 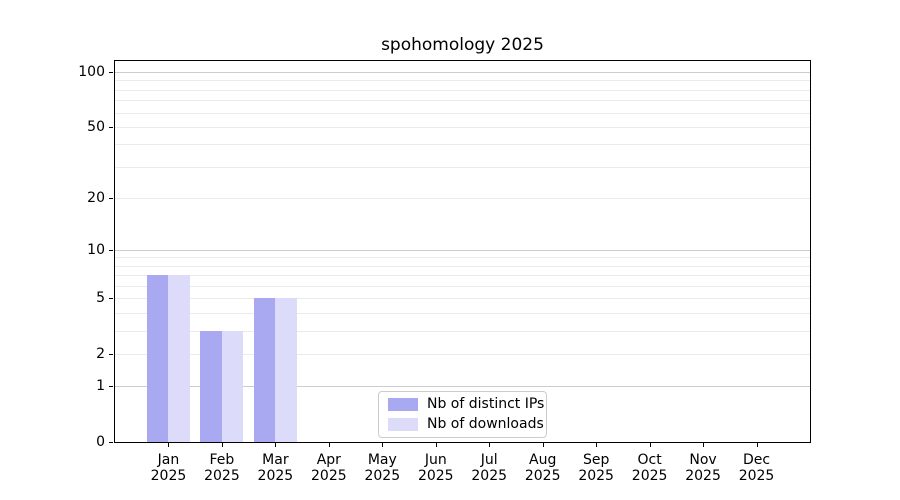 What do you see at coordinates (462, 45) in the screenshot?
I see `chart-title: spohomology 2025` at bounding box center [462, 45].